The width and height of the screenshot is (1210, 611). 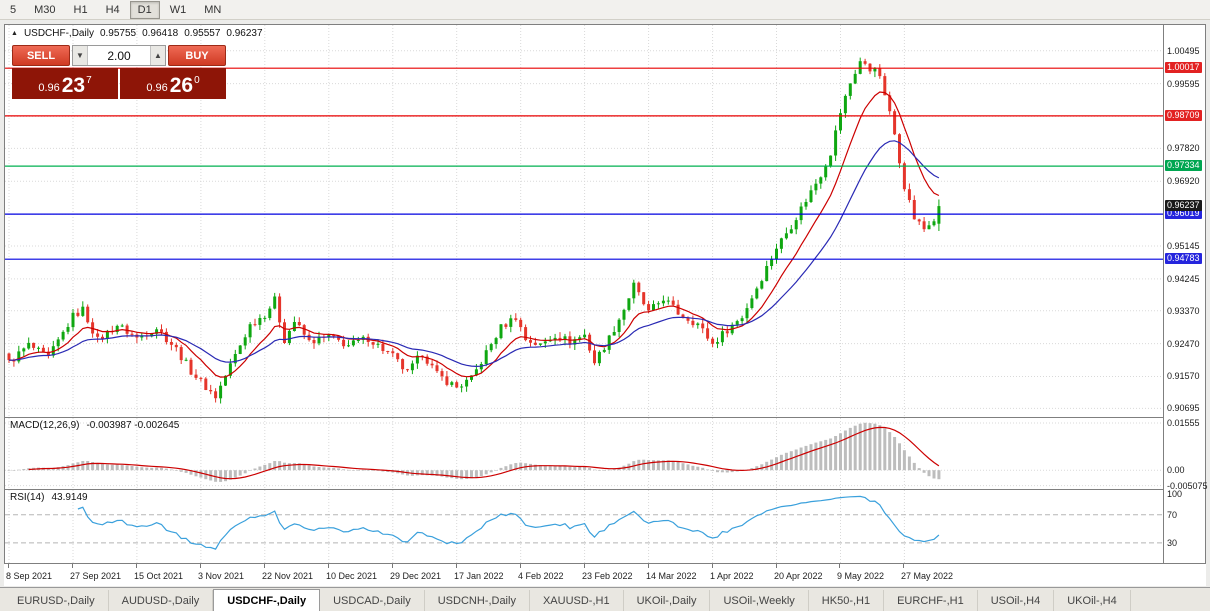 I want to click on sell-price-point: 7, so click(x=89, y=80).